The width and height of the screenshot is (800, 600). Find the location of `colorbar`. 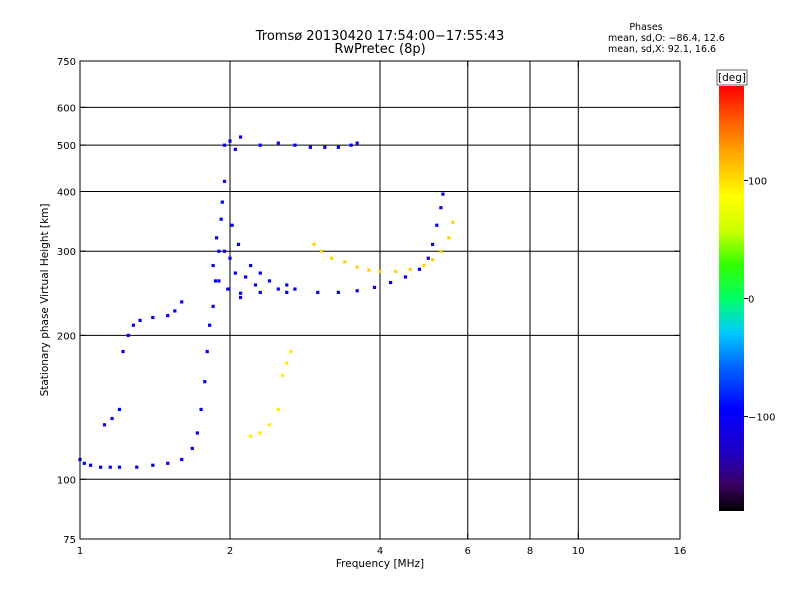

colorbar is located at coordinates (731, 298).